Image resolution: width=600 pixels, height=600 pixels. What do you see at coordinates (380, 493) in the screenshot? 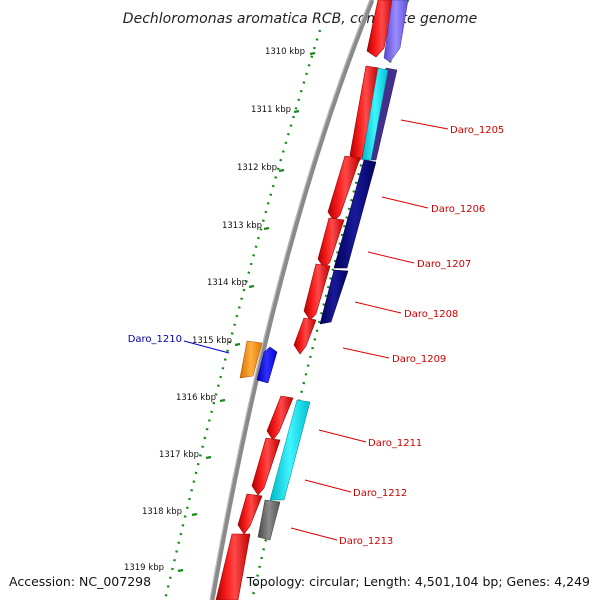
I see `gene-label-daro-1212: Daro_1212` at bounding box center [380, 493].